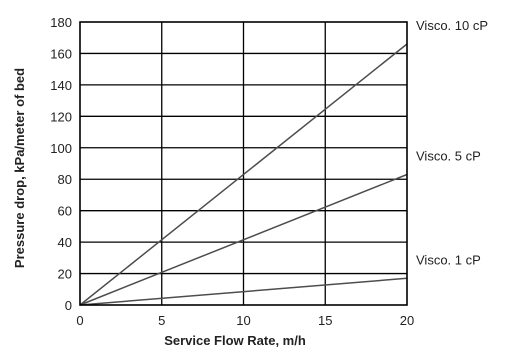 The image size is (514, 349). Describe the element at coordinates (61, 116) in the screenshot. I see `y-tick-label: 120` at that location.